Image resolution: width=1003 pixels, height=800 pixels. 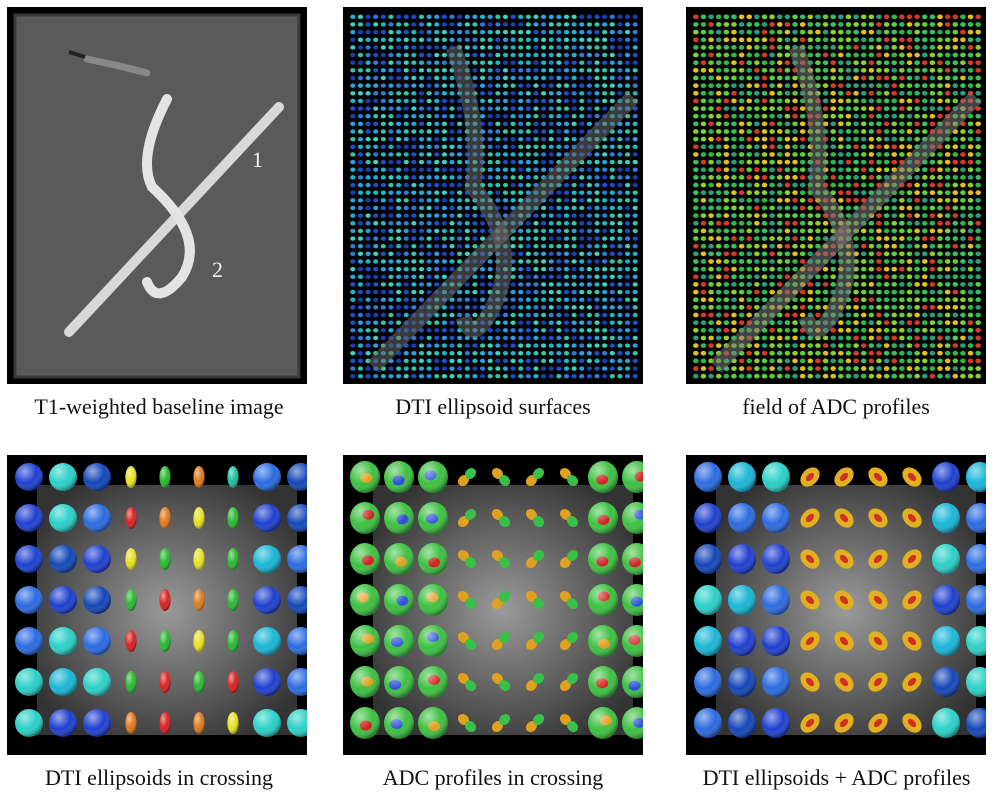 I want to click on fiber-label-2: 2, so click(x=217, y=269).